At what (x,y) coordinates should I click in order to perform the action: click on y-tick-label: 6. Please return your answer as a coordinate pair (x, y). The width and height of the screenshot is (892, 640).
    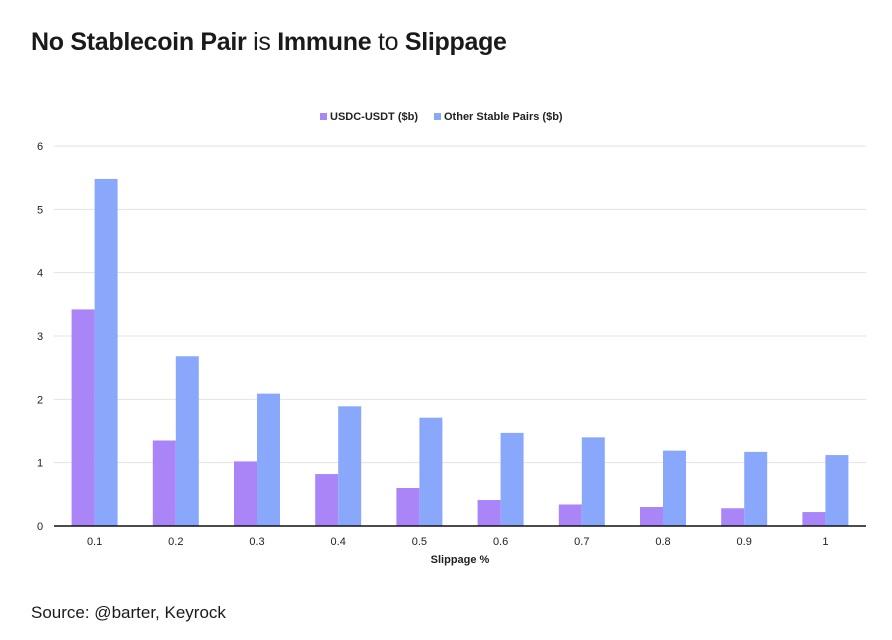
    Looking at the image, I should click on (40, 147).